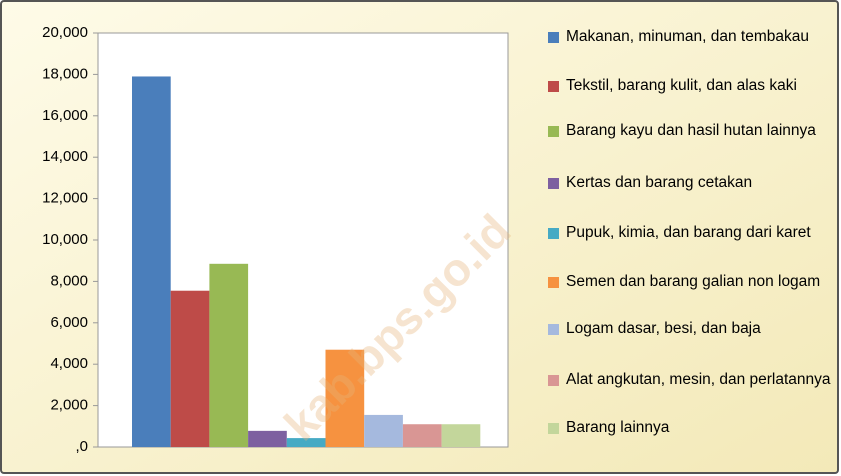  I want to click on legend-entry: Logam dasar, besi, dan baja, so click(692, 329).